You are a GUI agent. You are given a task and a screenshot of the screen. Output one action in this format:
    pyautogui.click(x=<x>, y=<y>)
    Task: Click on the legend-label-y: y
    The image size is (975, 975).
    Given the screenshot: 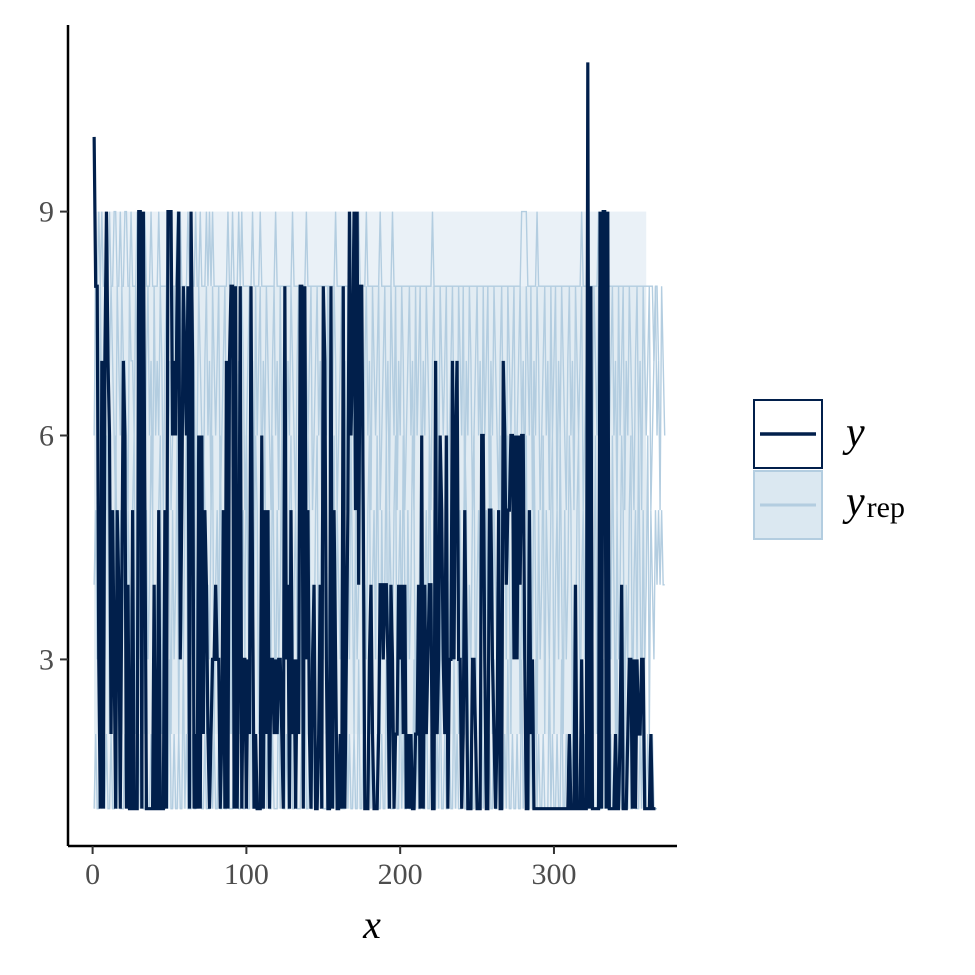 What is the action you would take?
    pyautogui.click(x=853, y=433)
    